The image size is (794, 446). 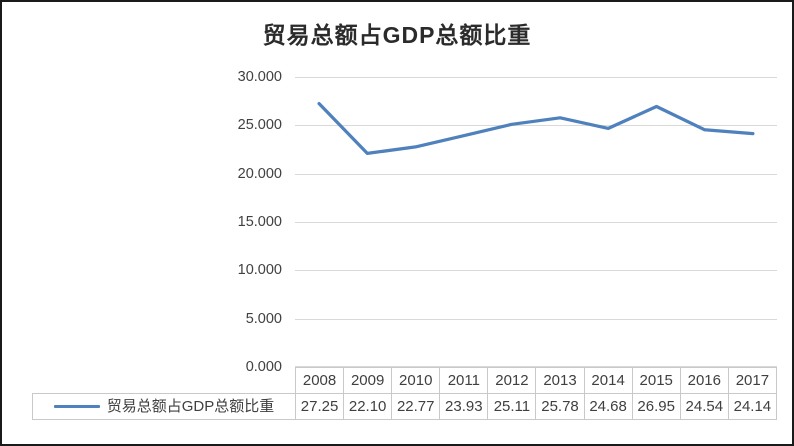 I want to click on year-cell: 2013, so click(x=560, y=380).